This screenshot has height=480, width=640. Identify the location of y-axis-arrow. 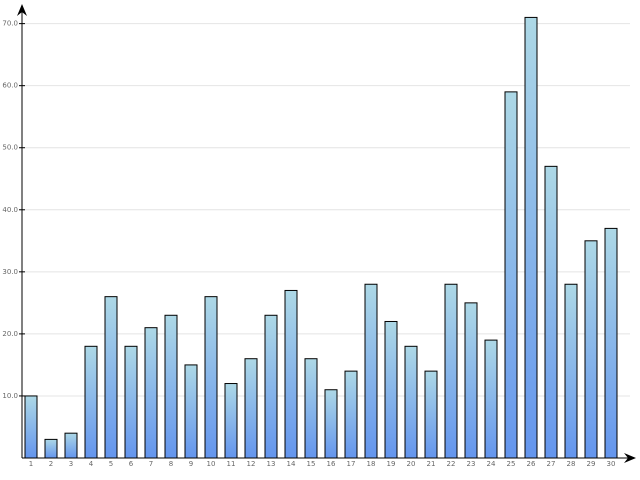
(22, 10).